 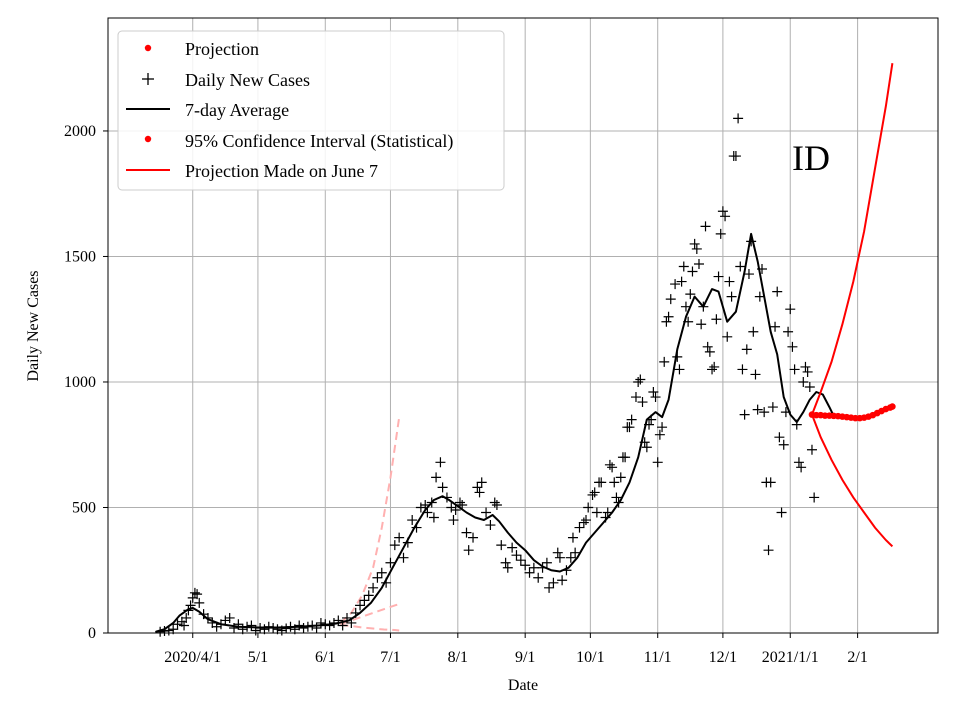 What do you see at coordinates (148, 139) in the screenshot?
I see `legend-marker-confidence` at bounding box center [148, 139].